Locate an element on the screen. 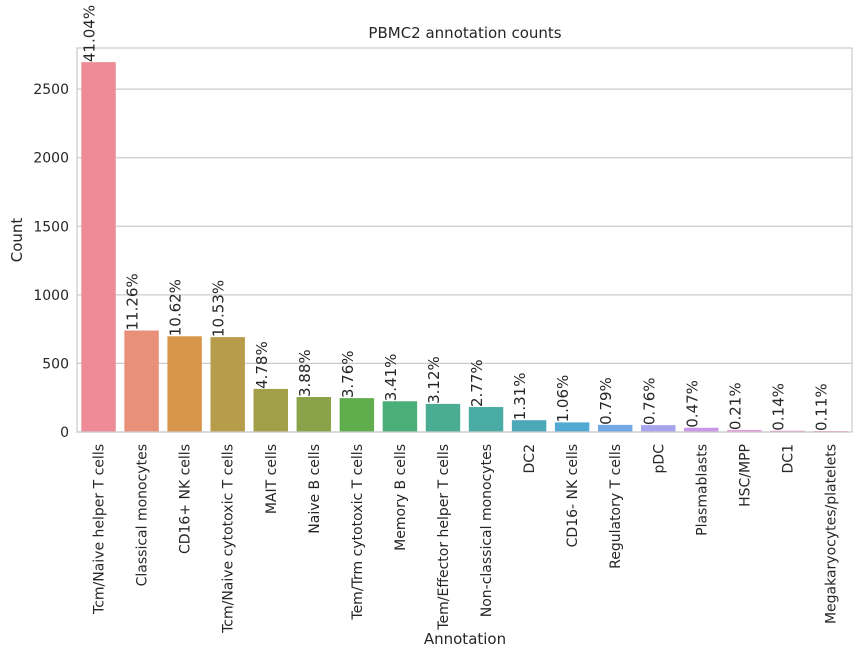 This screenshot has height=661, width=862. x-axis-label: Annotation is located at coordinates (465, 639).